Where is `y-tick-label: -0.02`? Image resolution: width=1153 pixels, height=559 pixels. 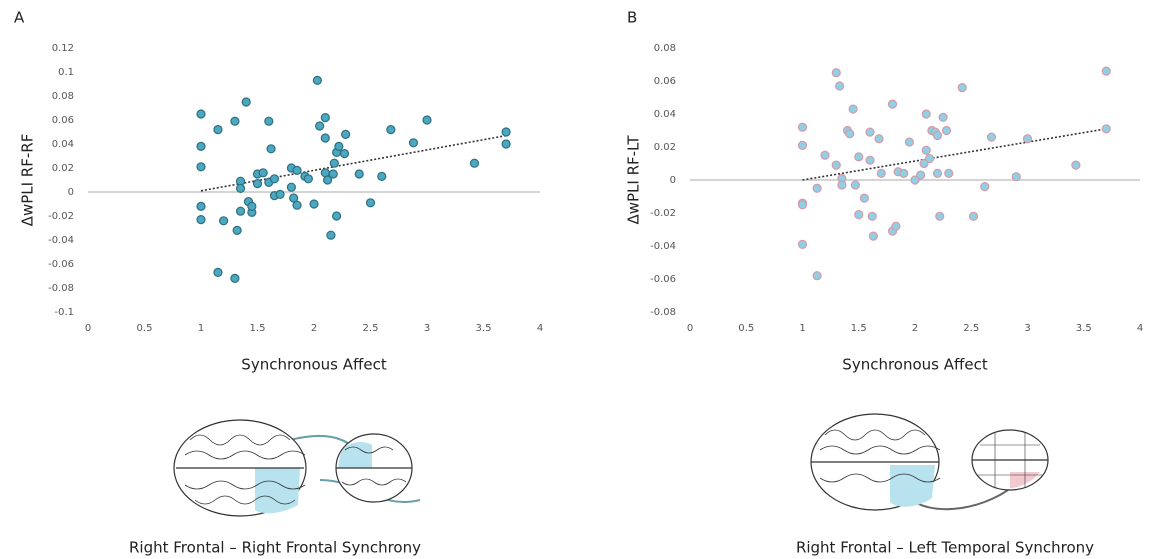 y-tick-label: -0.02 is located at coordinates (663, 213).